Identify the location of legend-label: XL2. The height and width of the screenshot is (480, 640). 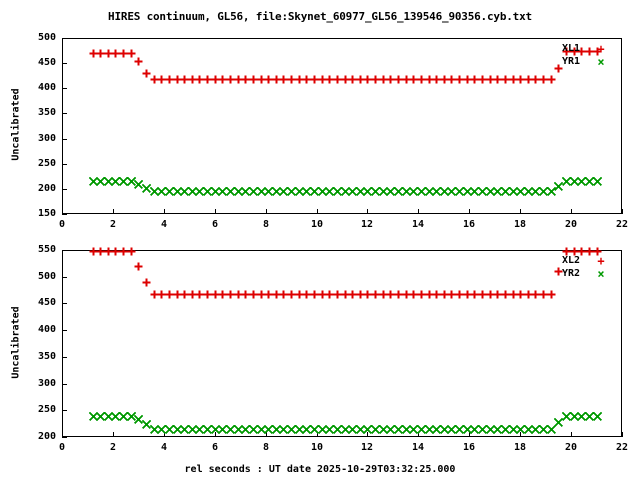
(570, 260).